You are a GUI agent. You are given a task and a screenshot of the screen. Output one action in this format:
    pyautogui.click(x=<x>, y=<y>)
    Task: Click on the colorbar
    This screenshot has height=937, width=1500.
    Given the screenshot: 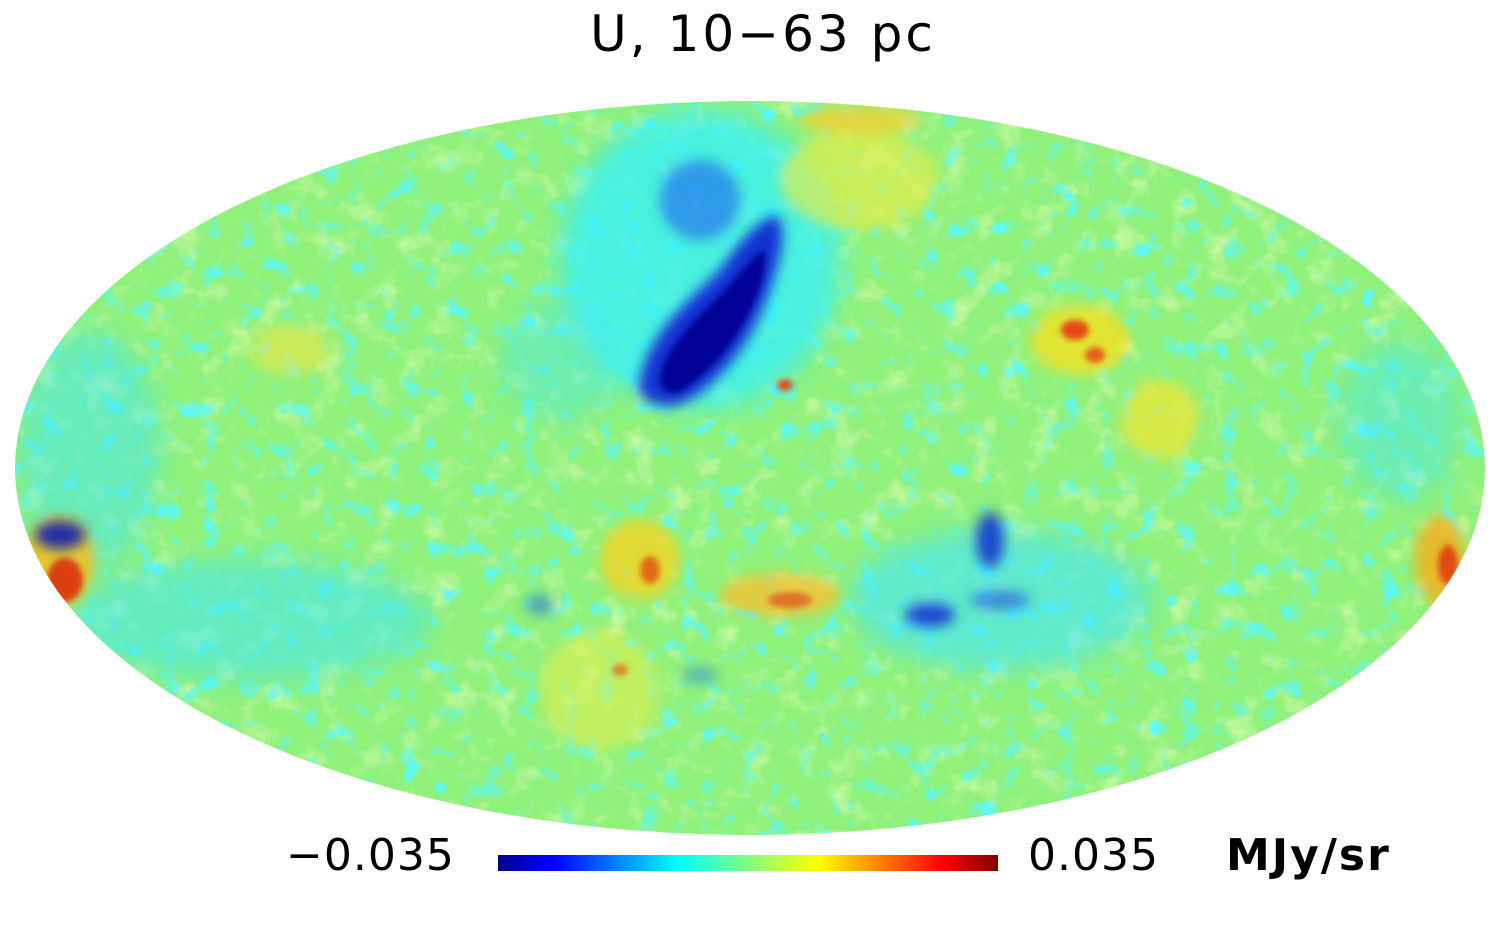 What is the action you would take?
    pyautogui.click(x=748, y=863)
    